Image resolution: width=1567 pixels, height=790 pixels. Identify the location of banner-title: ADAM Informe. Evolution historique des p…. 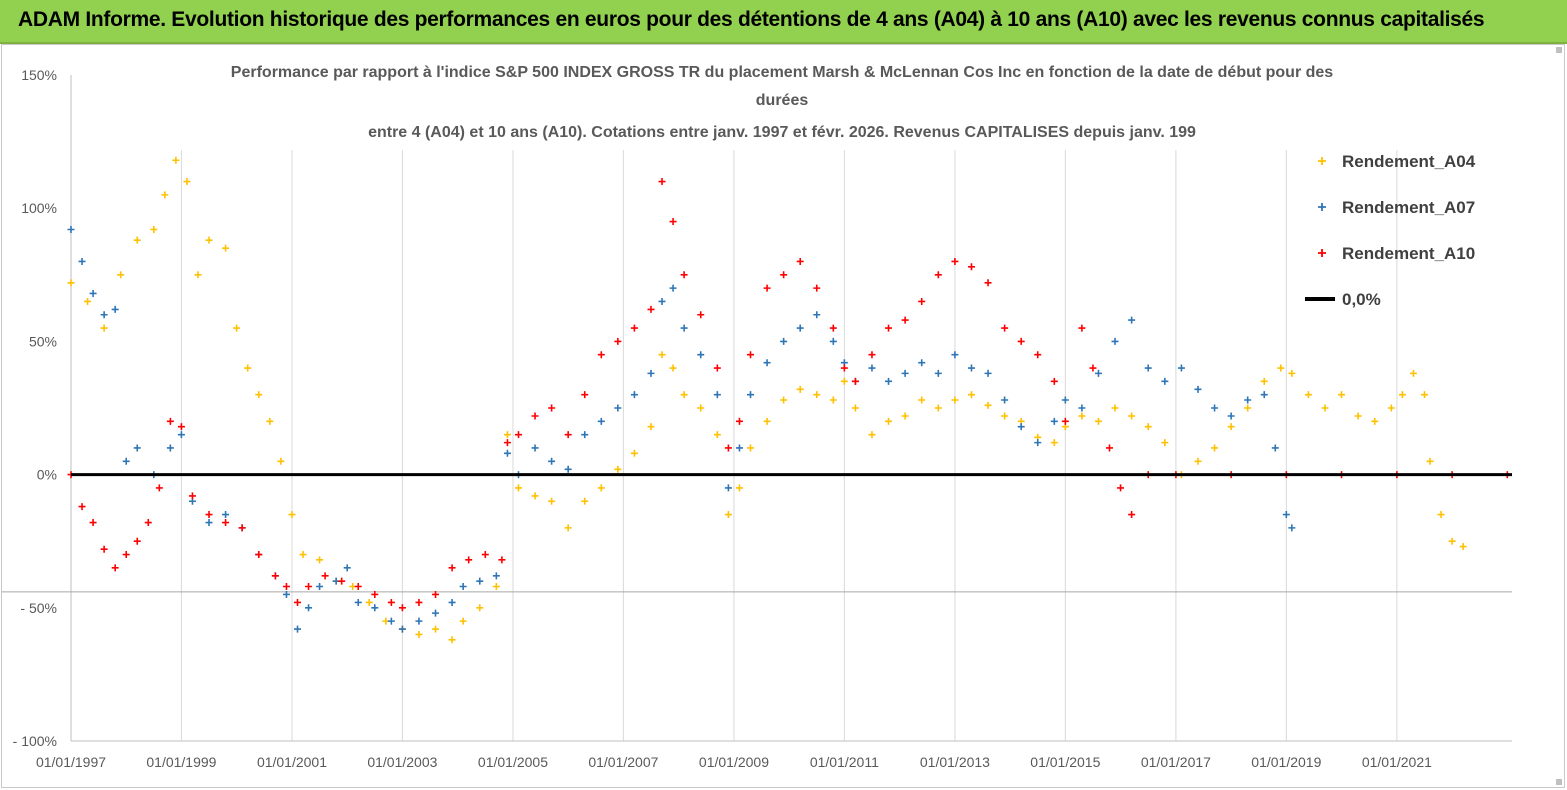
(751, 19).